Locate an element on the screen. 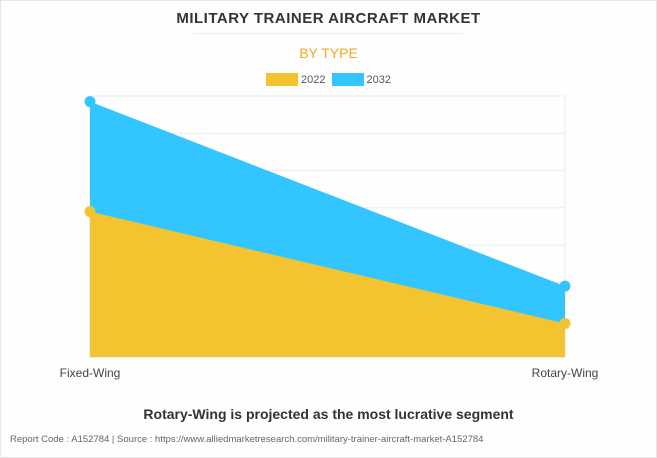  data-point-2032-rotary-wing is located at coordinates (565, 286).